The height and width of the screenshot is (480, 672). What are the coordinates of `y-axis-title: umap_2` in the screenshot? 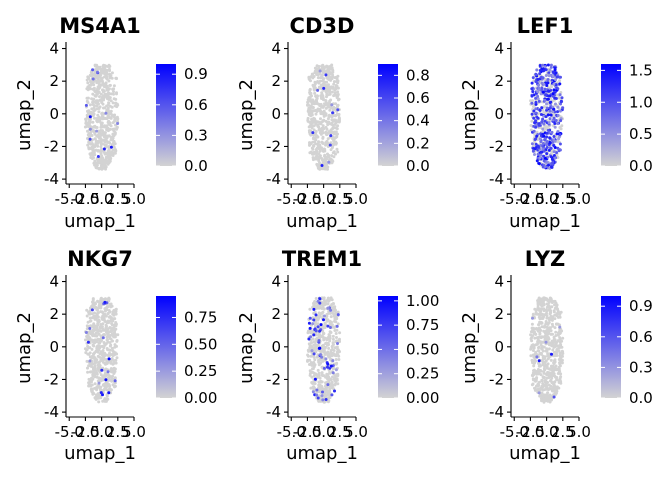 It's located at (24, 348).